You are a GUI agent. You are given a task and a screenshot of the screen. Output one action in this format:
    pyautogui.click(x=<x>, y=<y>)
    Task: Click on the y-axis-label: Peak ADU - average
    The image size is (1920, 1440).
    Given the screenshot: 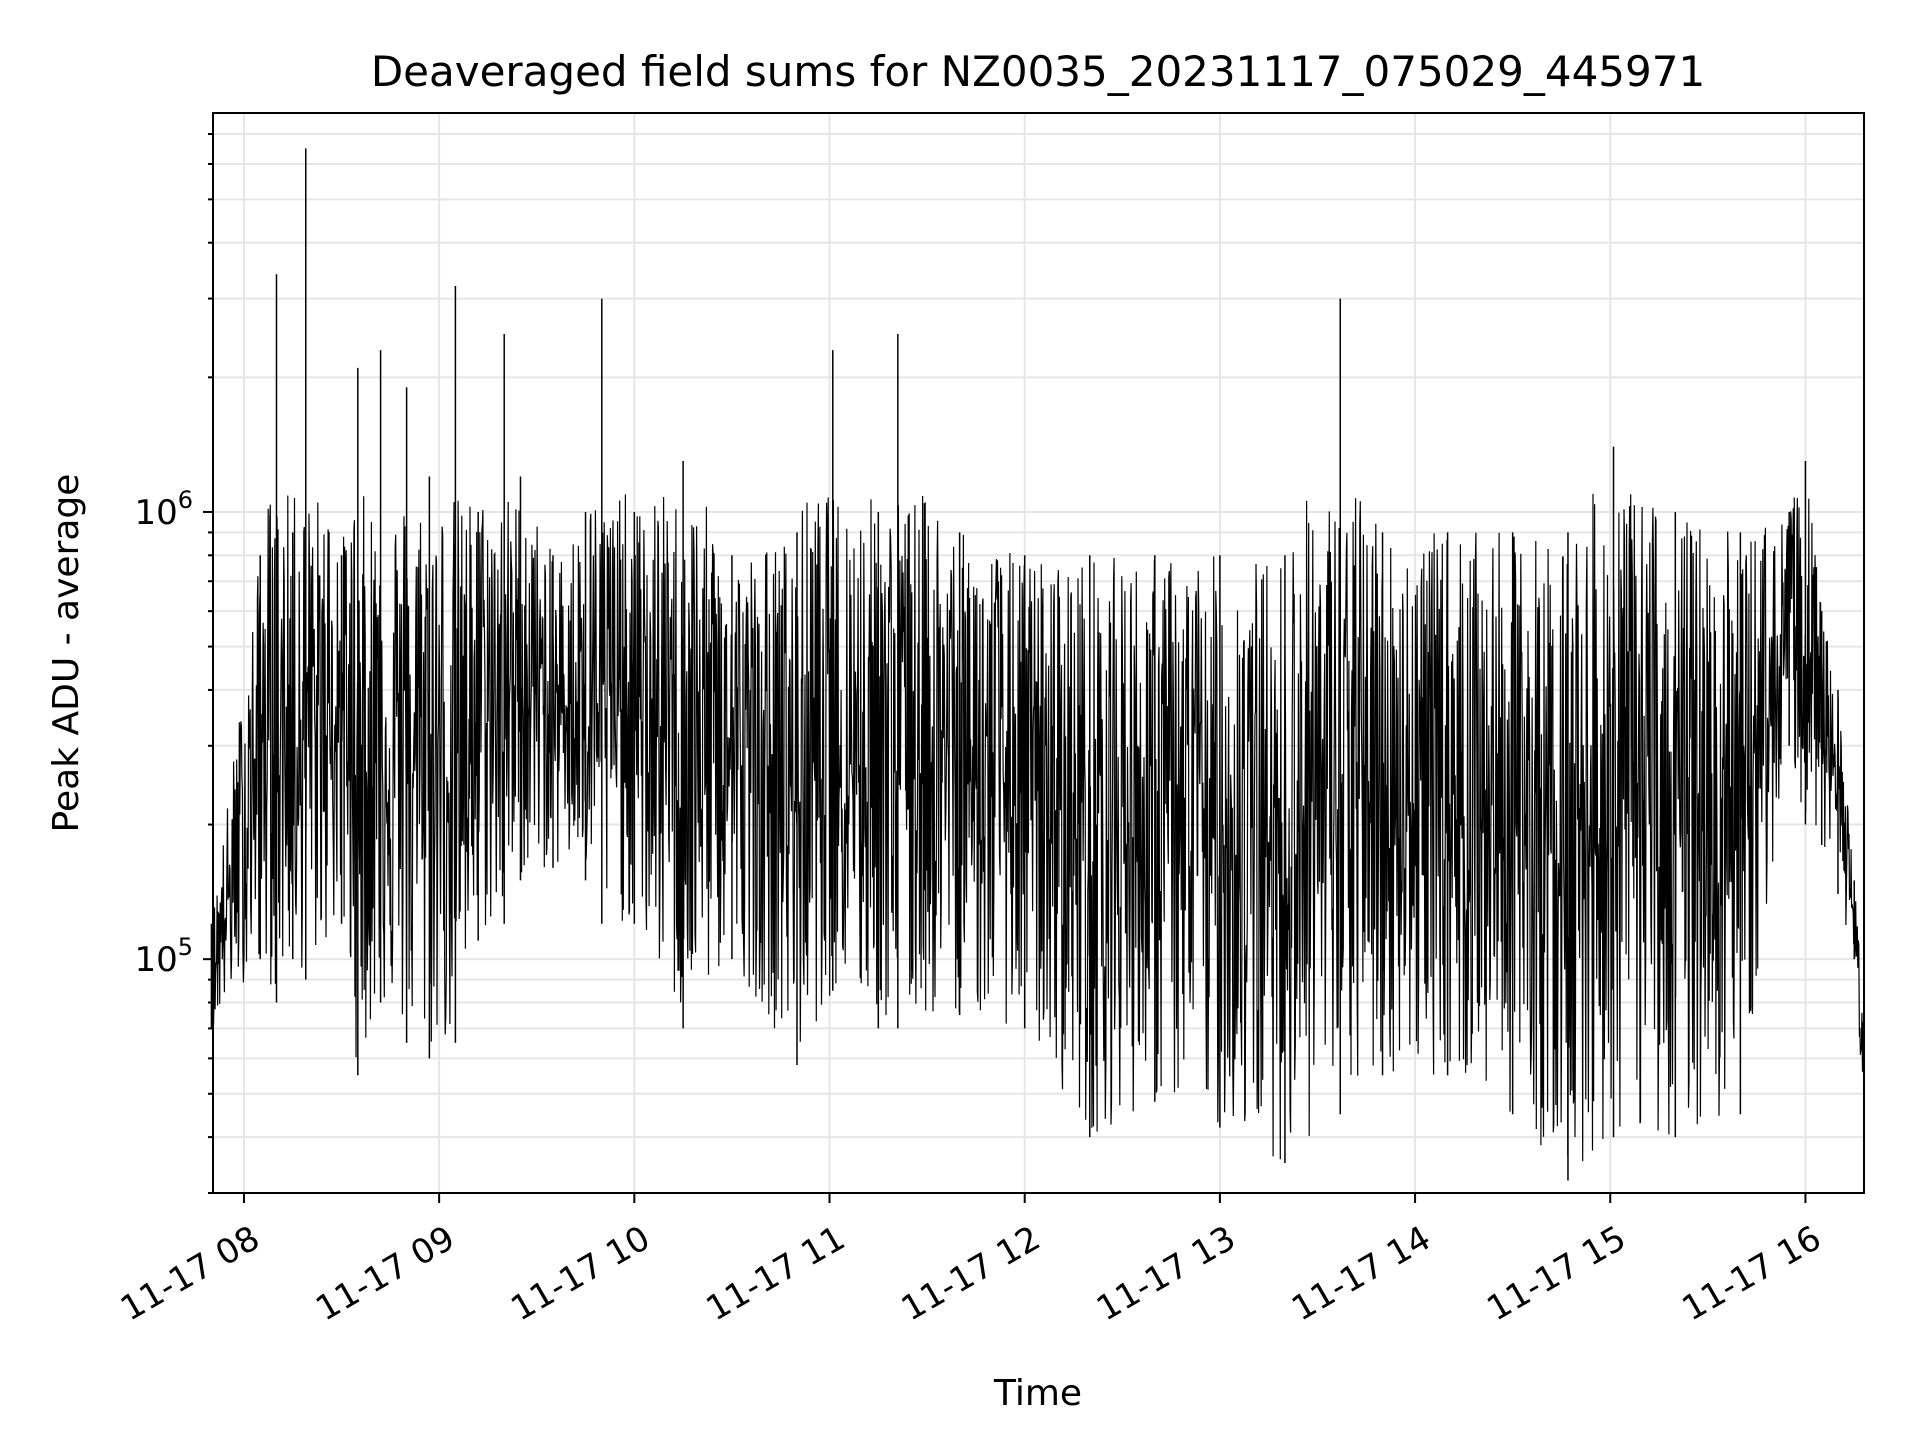 What is the action you would take?
    pyautogui.click(x=66, y=653)
    